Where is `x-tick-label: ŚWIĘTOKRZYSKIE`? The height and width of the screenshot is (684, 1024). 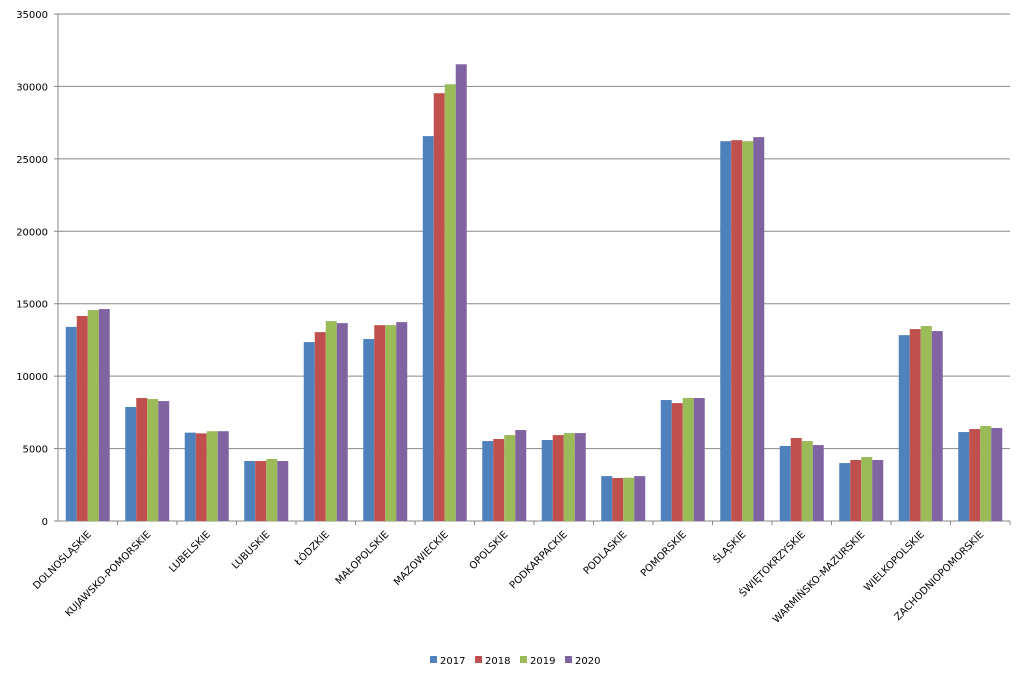
x-tick-label: ŚWIĘTOKRZYSKIE is located at coordinates (772, 564).